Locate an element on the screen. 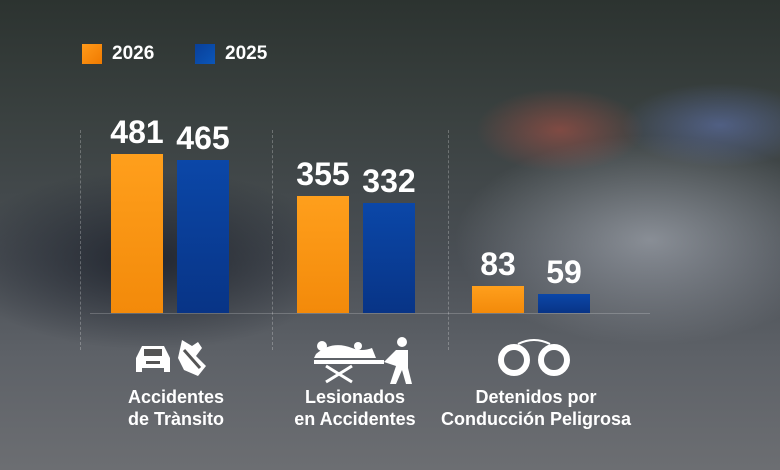 This screenshot has width=780, height=470. category-label-detenidos: Detenidos por Conducción Peligrosa is located at coordinates (536, 408).